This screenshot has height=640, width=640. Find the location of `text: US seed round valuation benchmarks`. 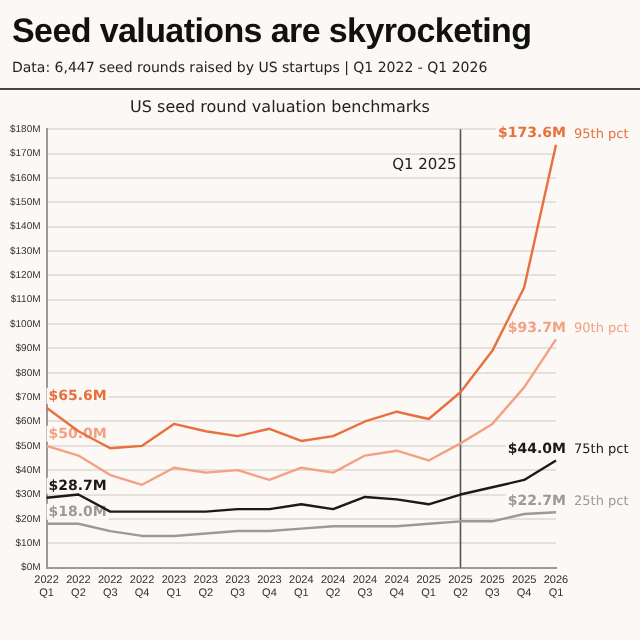

text: US seed round valuation benchmarks is located at coordinates (280, 106).